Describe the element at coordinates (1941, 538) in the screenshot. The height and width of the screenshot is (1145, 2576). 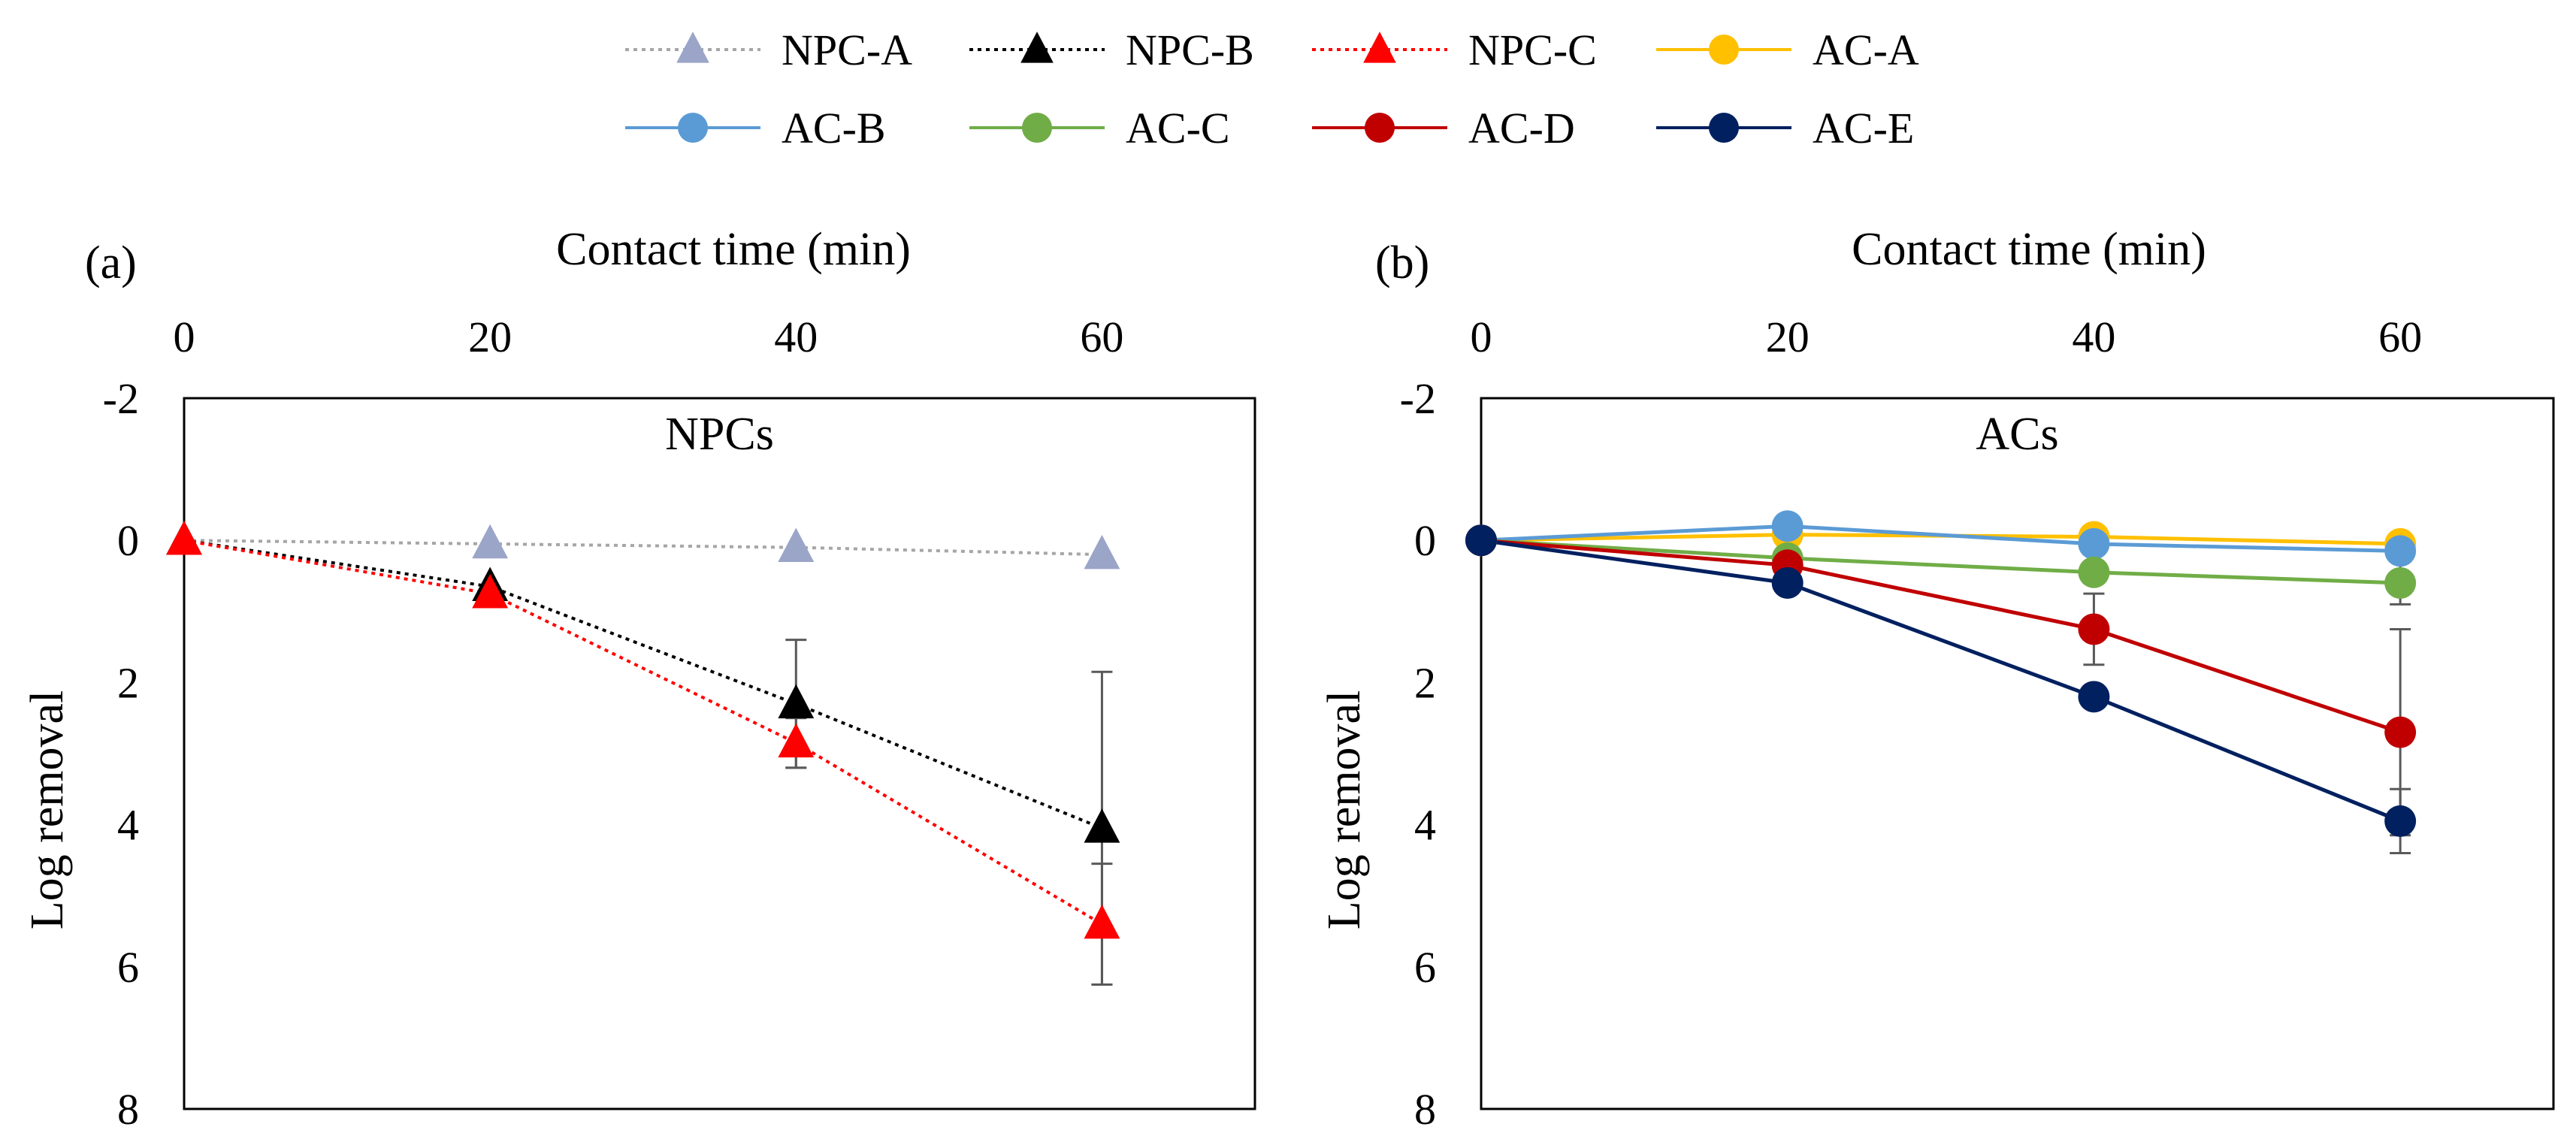
I see `series-line-ac-b` at that location.